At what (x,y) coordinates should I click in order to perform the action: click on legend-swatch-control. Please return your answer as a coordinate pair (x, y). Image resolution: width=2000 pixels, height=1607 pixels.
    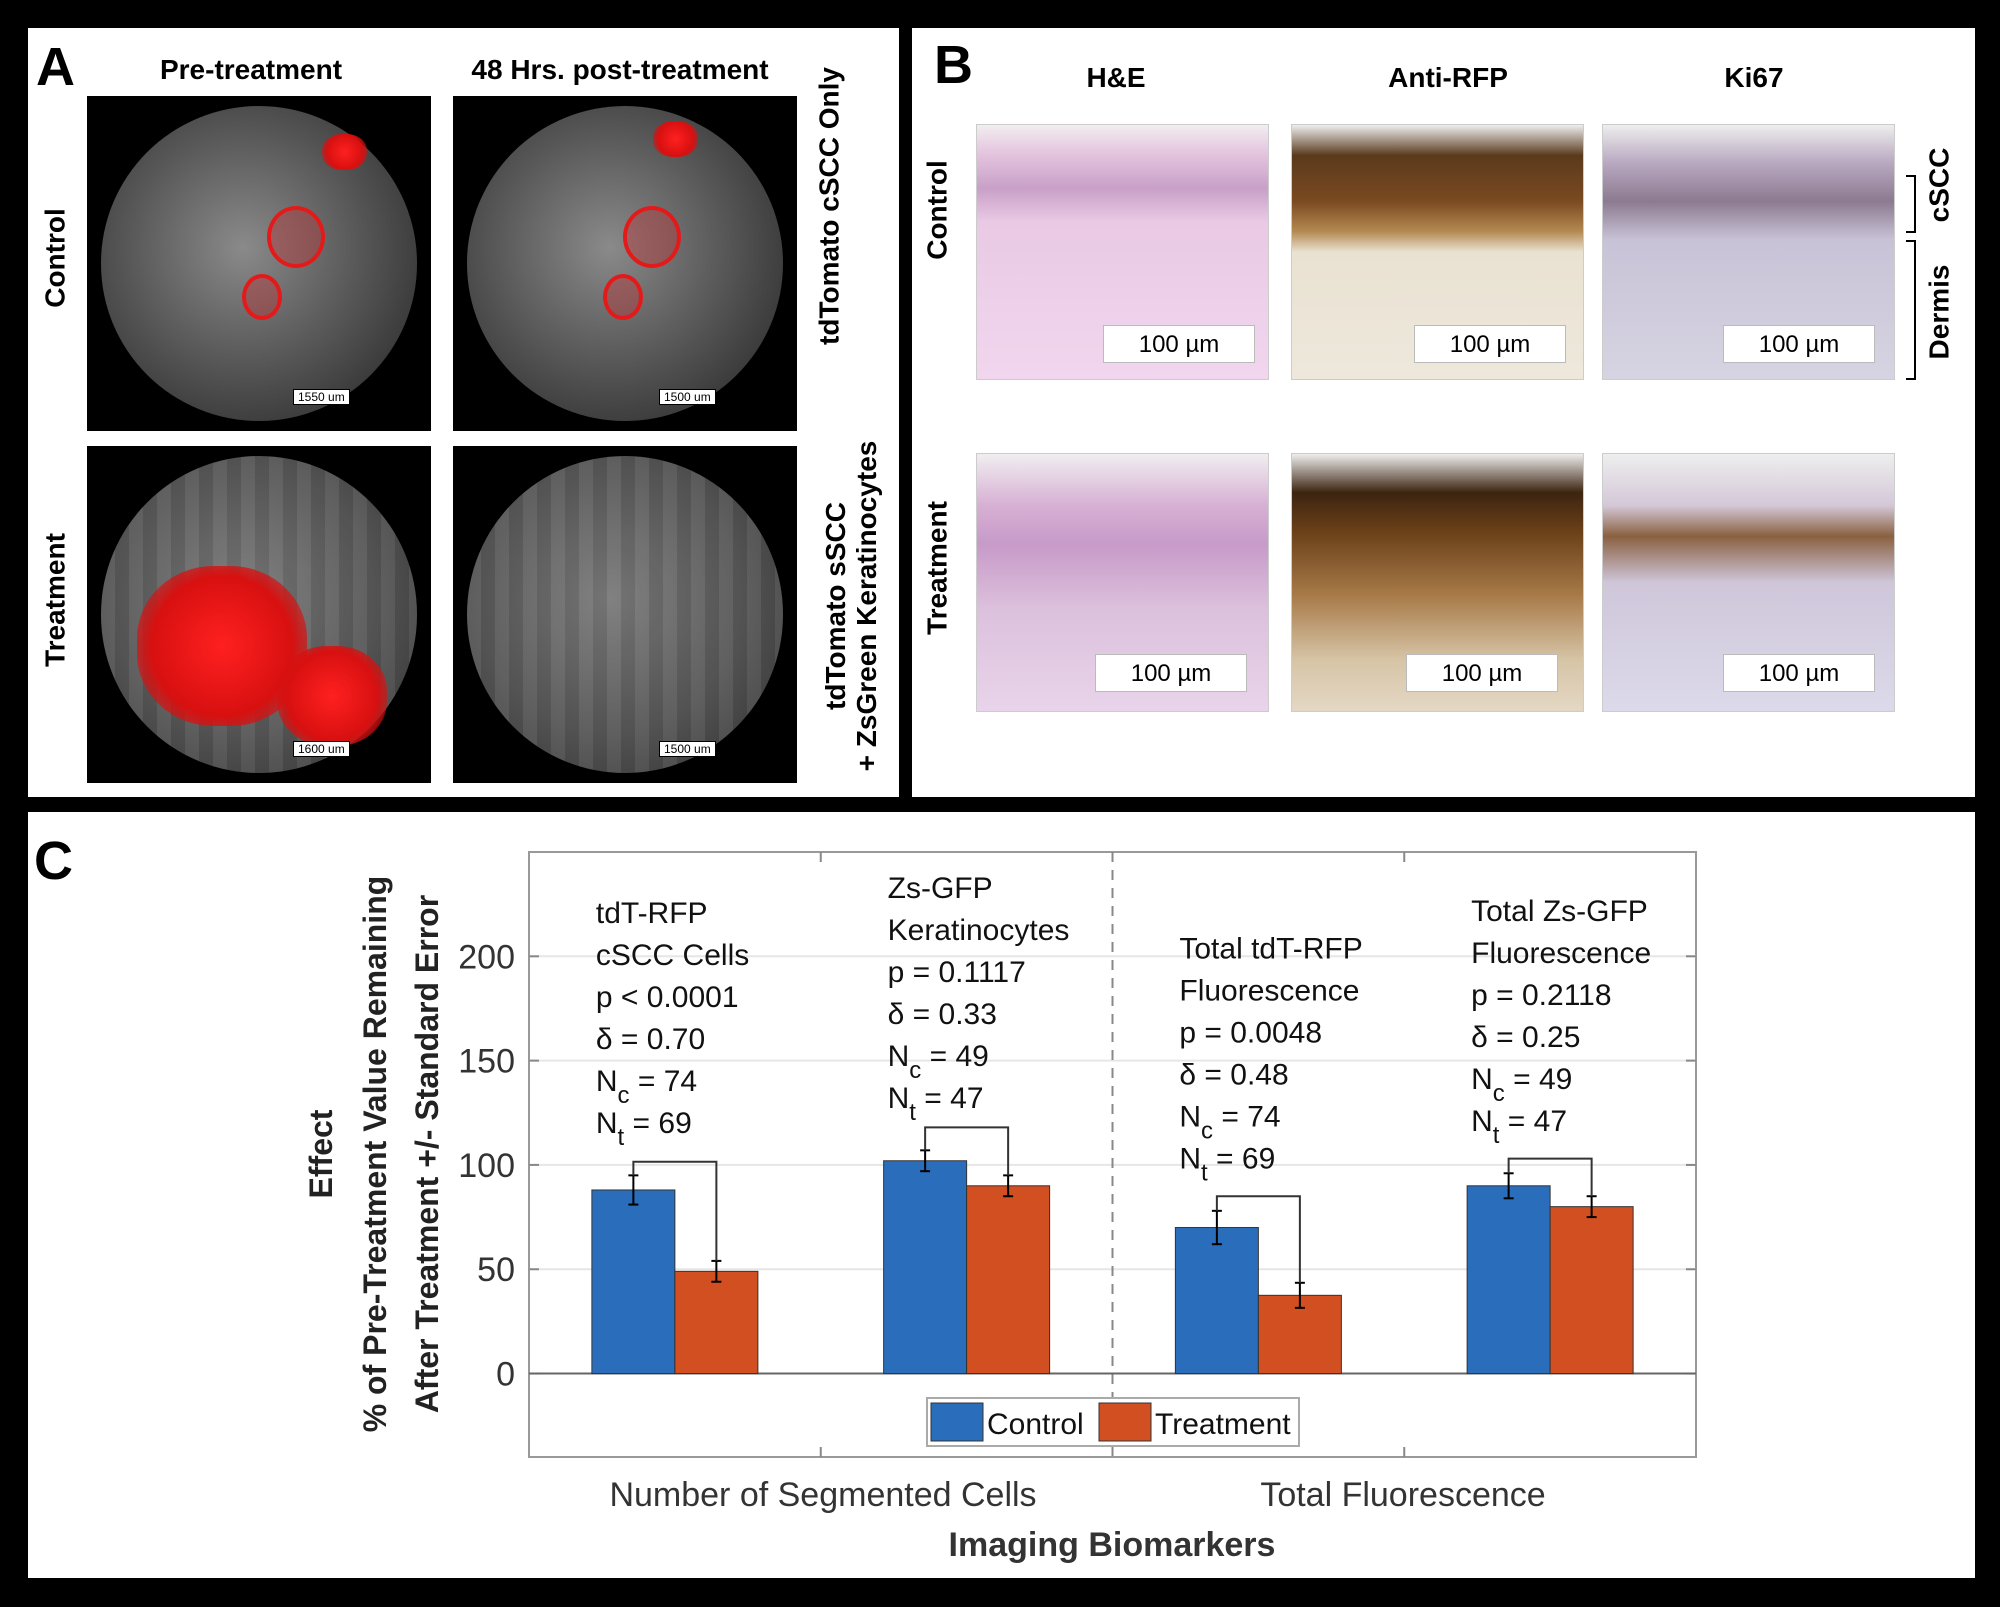
    Looking at the image, I should click on (957, 1422).